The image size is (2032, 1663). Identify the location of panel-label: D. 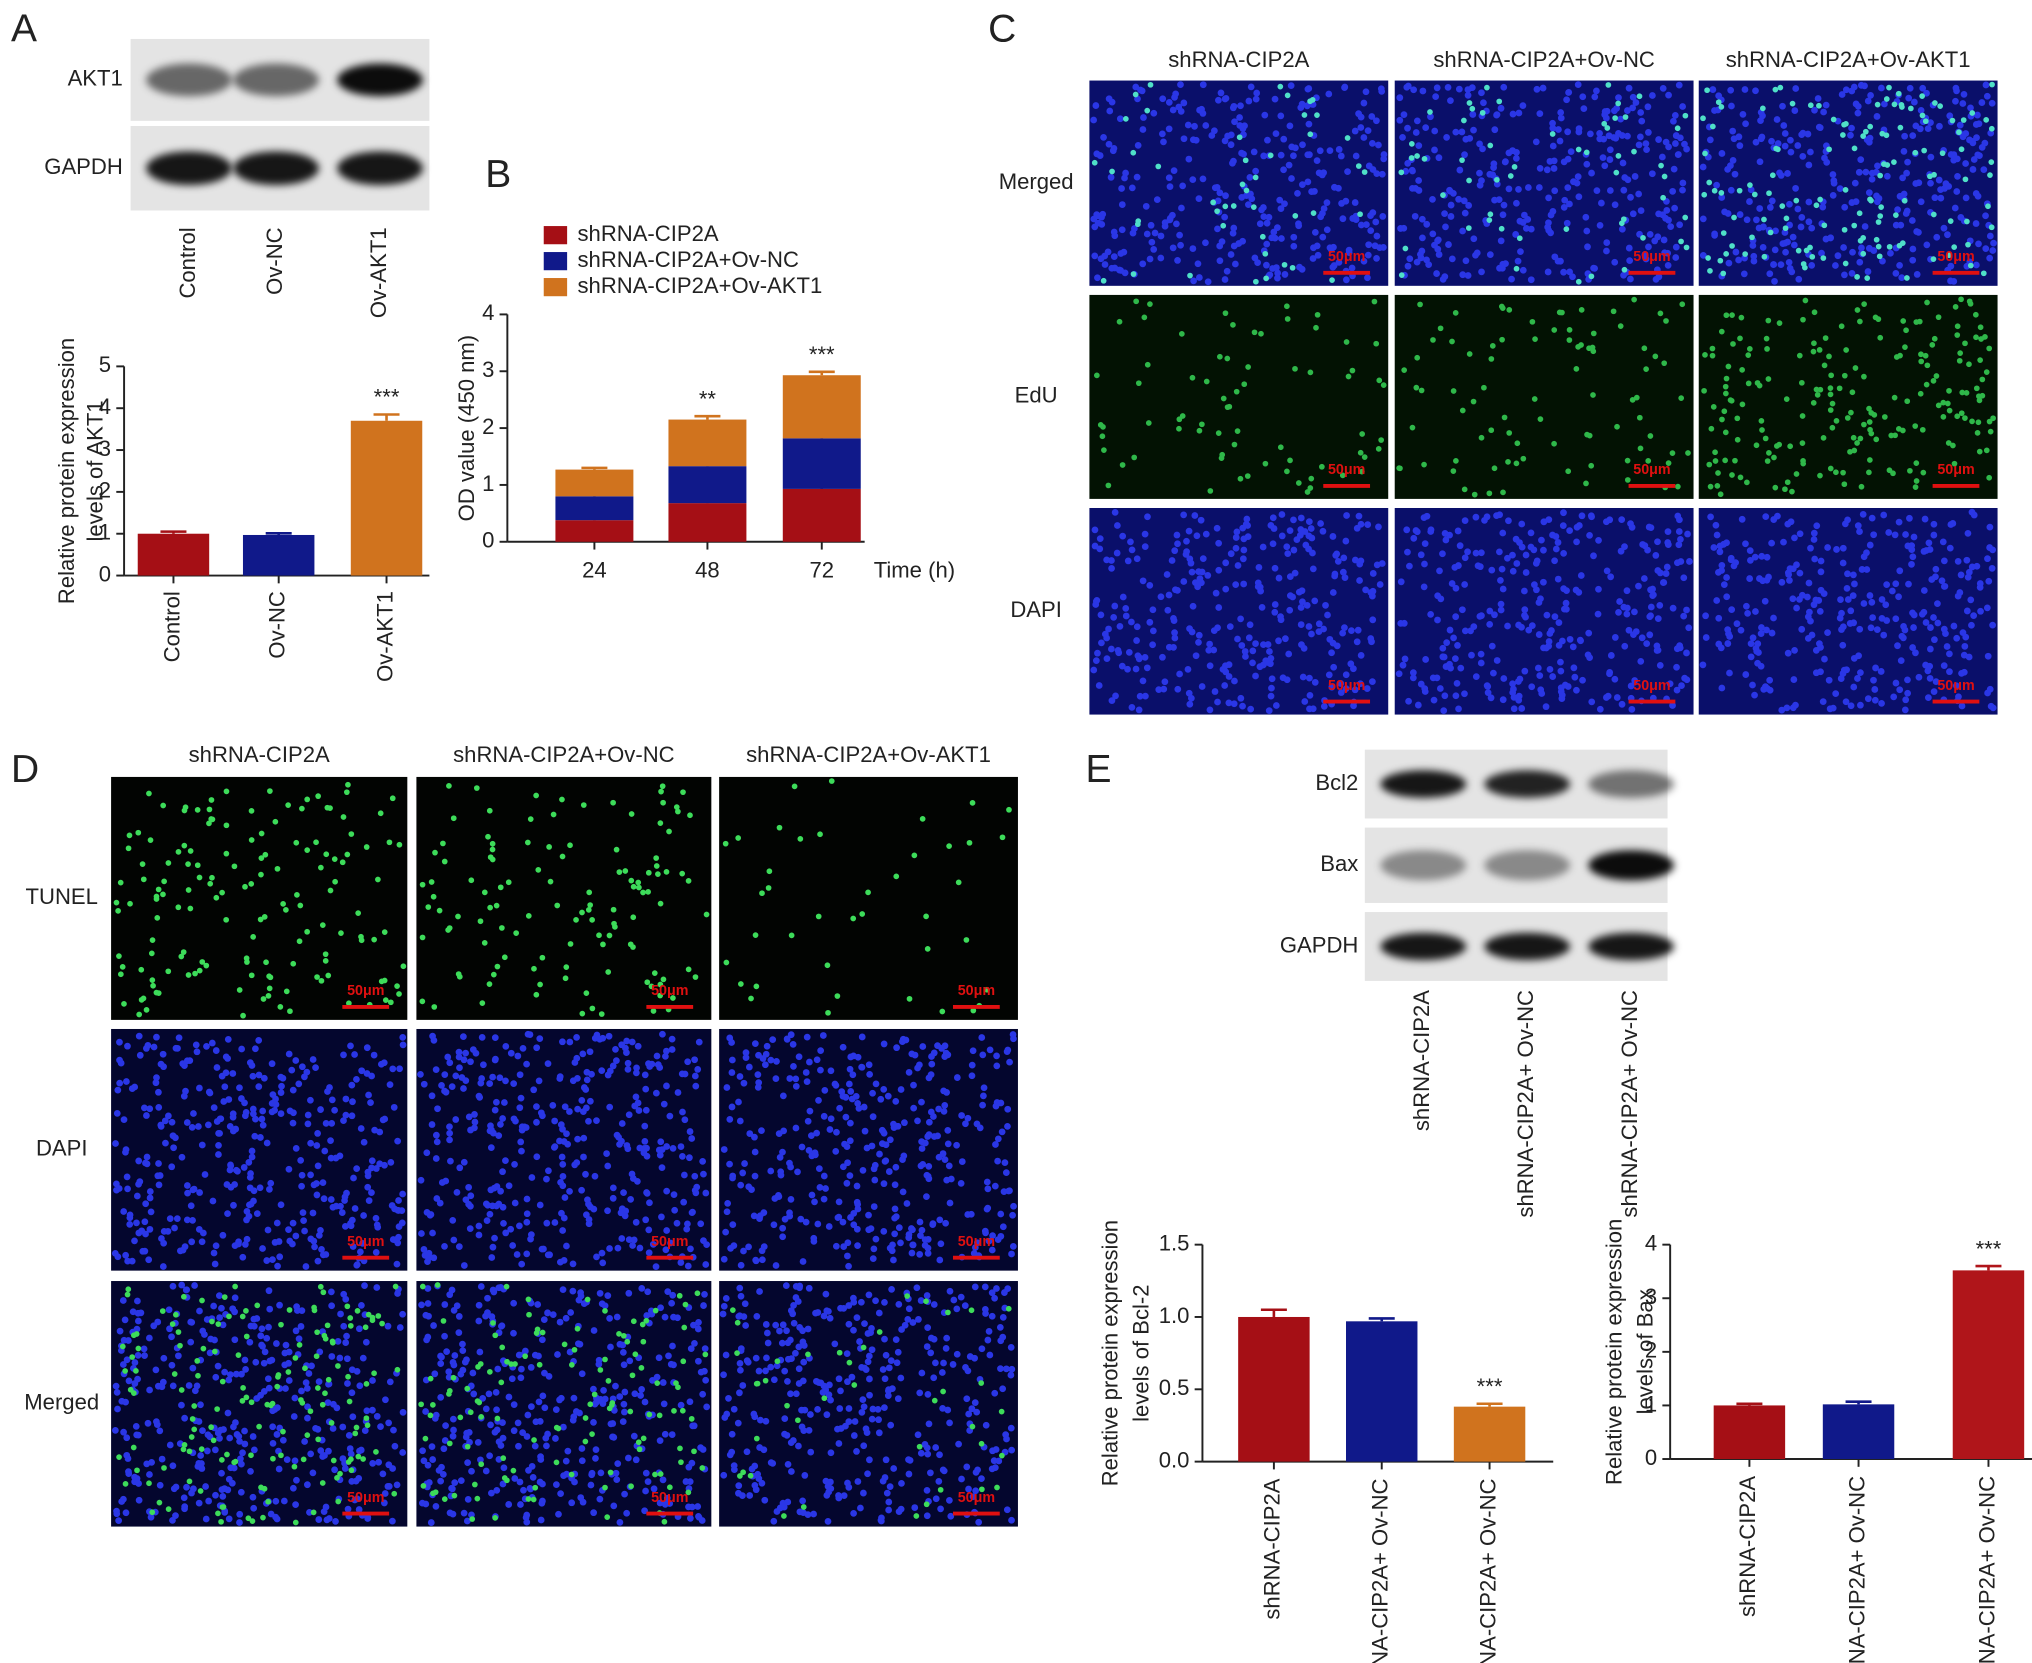
(25, 769).